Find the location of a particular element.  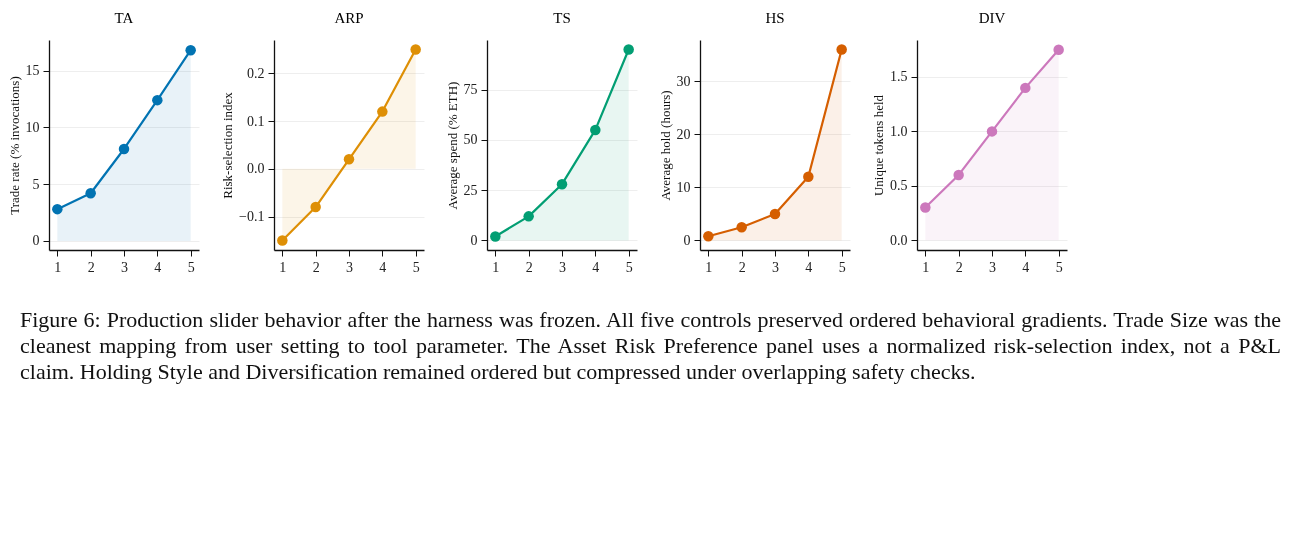

y-tick-label: 15 is located at coordinates (32, 71).